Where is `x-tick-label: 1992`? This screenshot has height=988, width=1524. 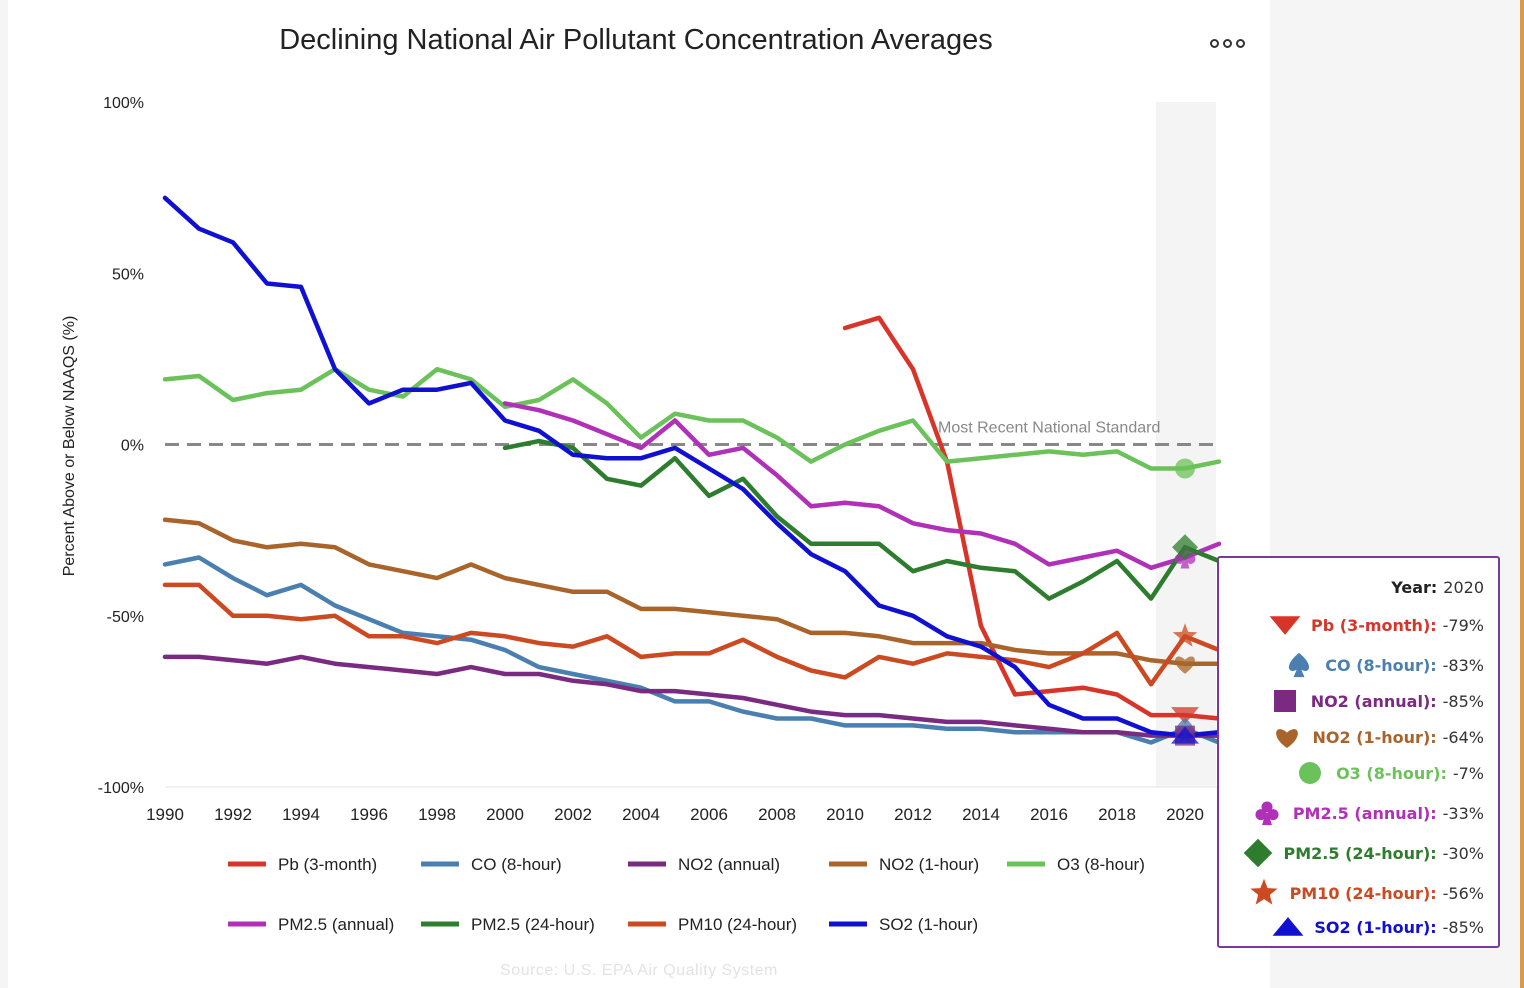
x-tick-label: 1992 is located at coordinates (233, 814).